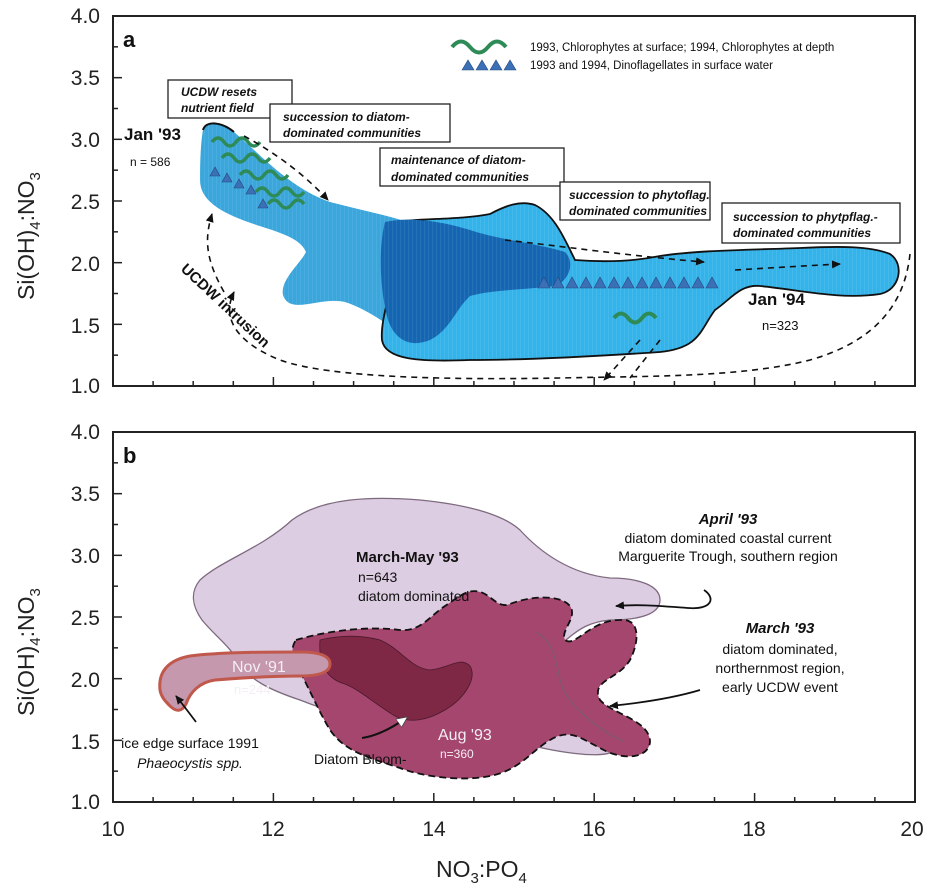 The height and width of the screenshot is (891, 940). I want to click on label-march-l1: diatom dominated,, so click(779, 649).